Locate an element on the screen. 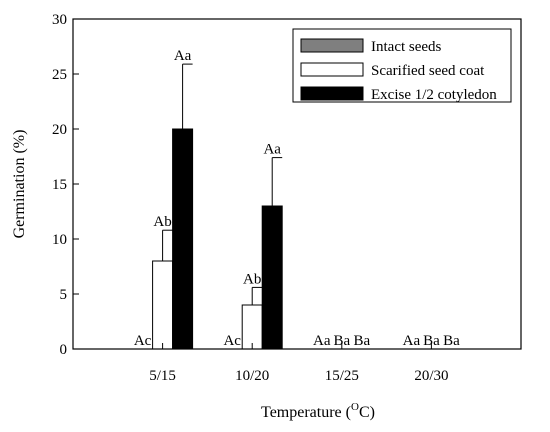 The height and width of the screenshot is (432, 550). legend-label-0: Intact seeds is located at coordinates (406, 47).